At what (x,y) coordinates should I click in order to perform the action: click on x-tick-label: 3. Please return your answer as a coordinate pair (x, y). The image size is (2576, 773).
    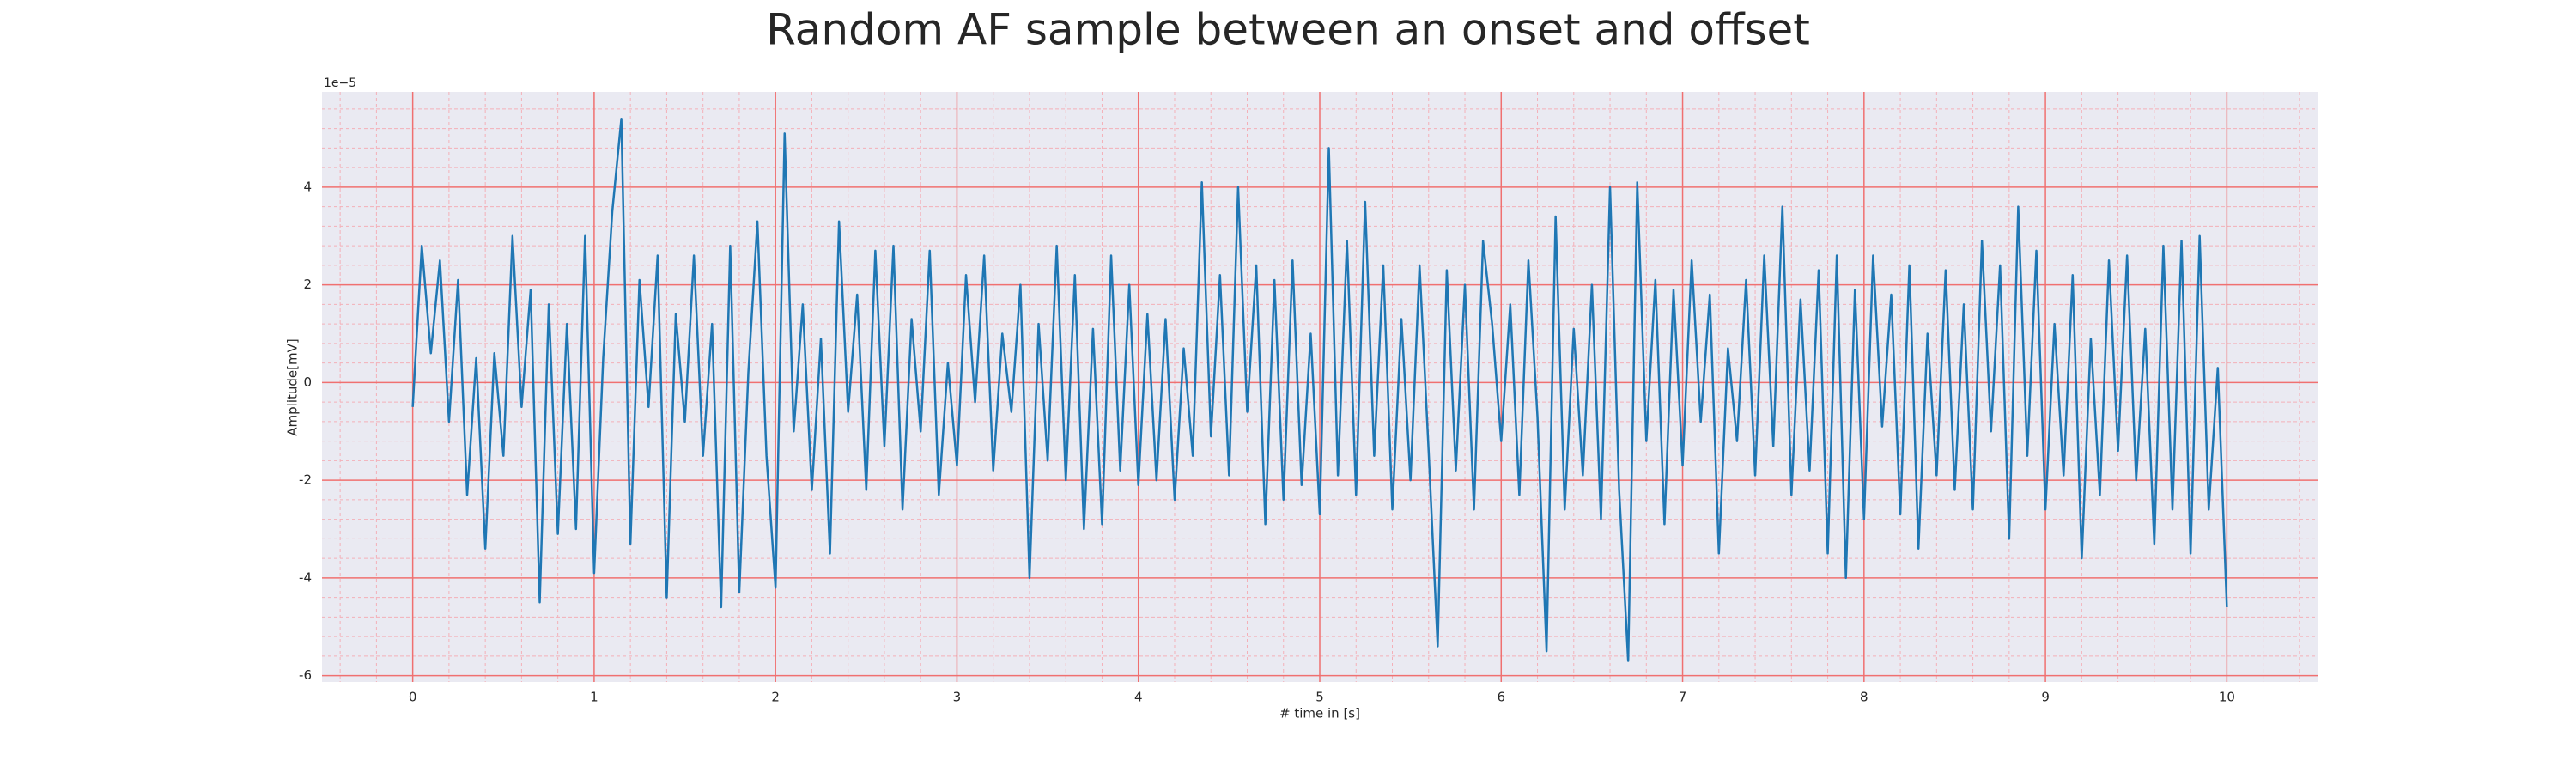
    Looking at the image, I should click on (958, 697).